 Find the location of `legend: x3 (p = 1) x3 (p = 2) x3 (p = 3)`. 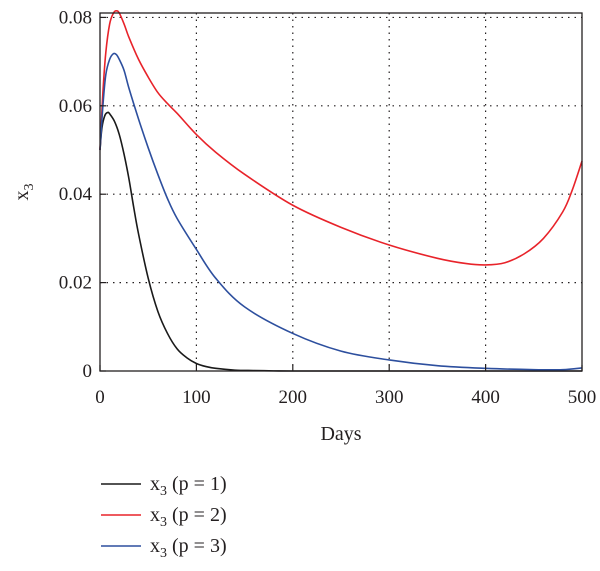

legend: x3 (p = 1) x3 (p = 2) x3 (p = 3) is located at coordinates (164, 517).